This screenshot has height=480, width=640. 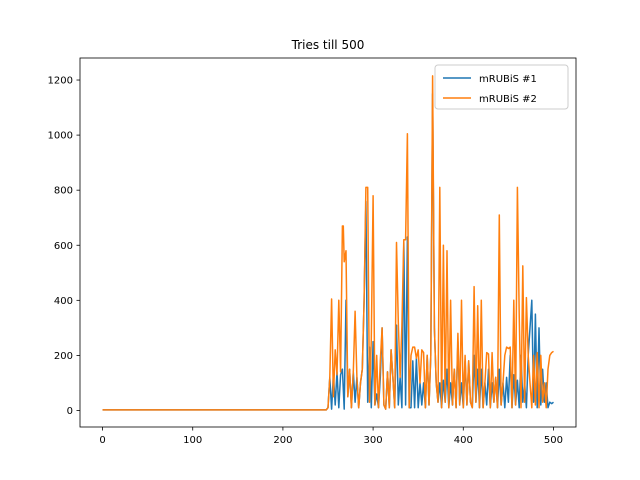 I want to click on y-tick-label: 1000, so click(x=60, y=136).